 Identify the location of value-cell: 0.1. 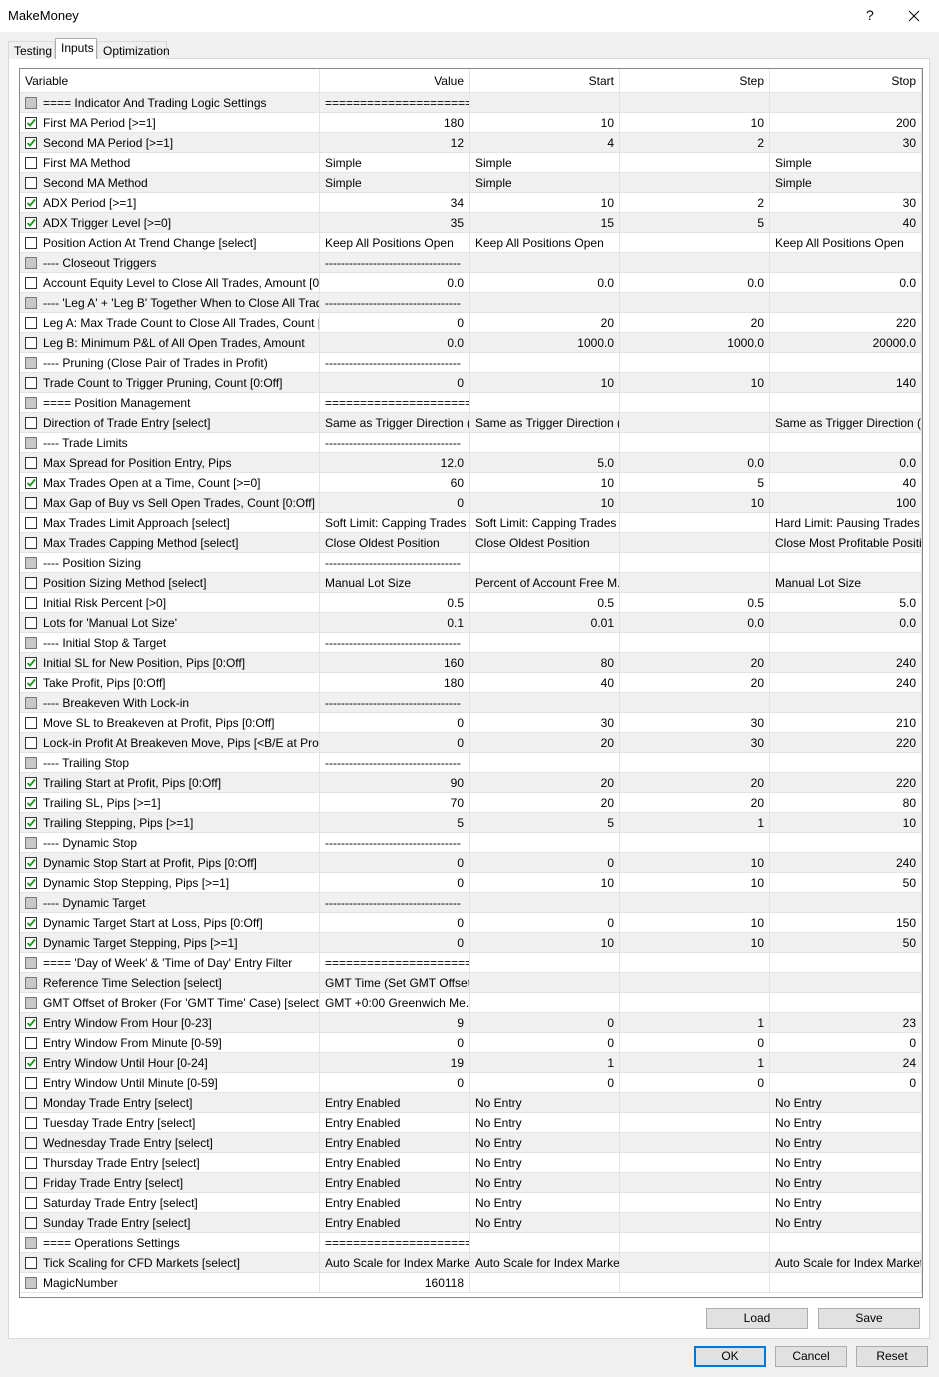
(395, 623).